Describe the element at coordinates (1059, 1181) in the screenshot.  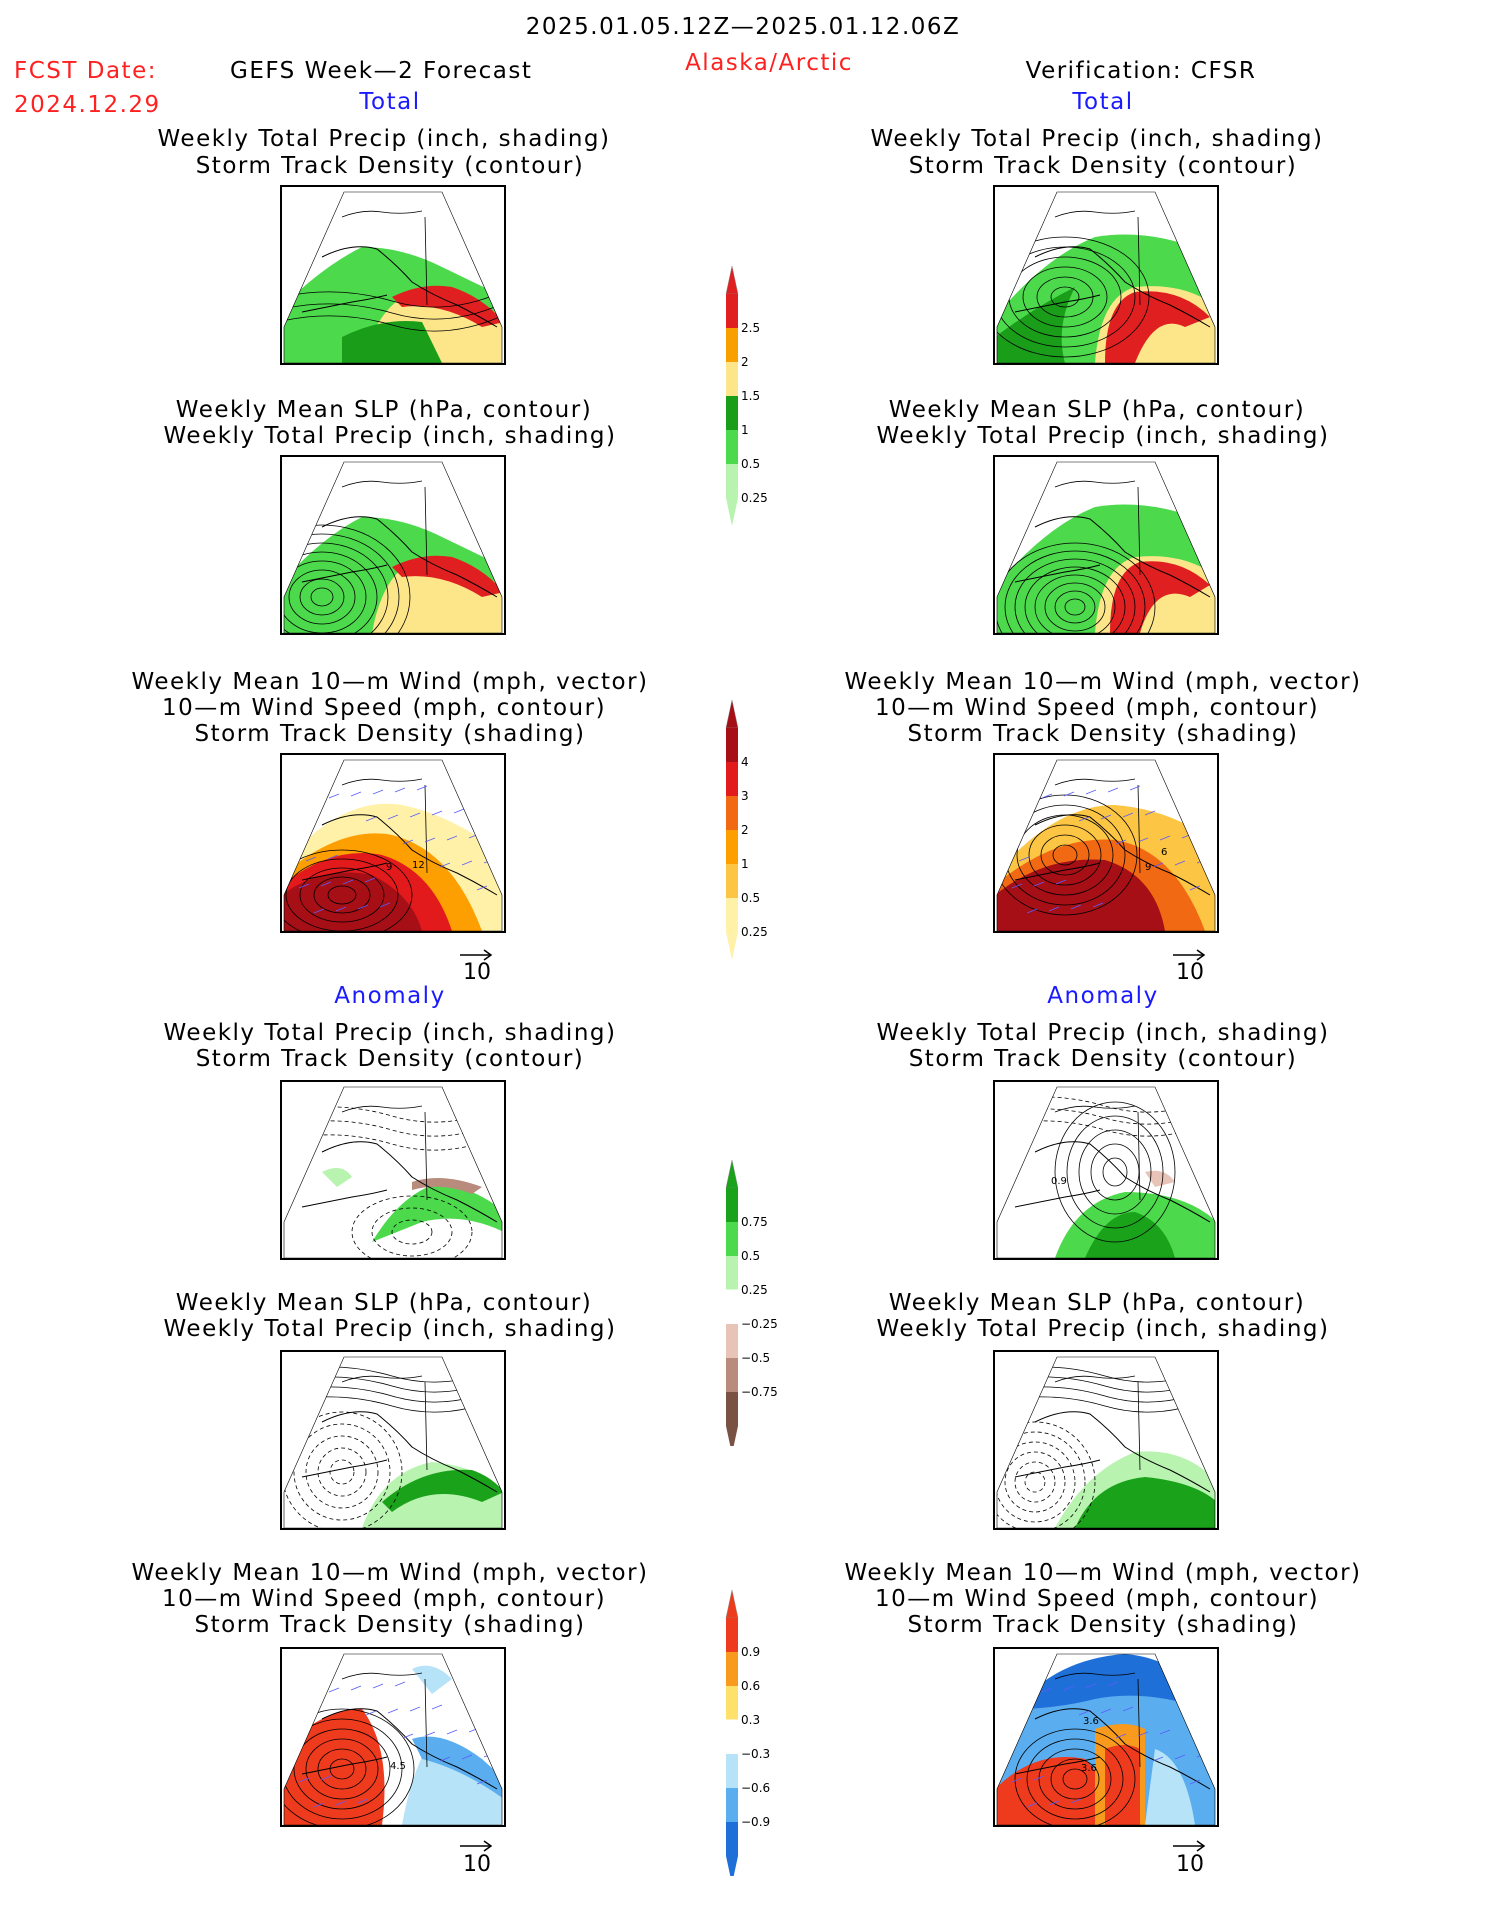
I see `contour-label: 0.9` at that location.